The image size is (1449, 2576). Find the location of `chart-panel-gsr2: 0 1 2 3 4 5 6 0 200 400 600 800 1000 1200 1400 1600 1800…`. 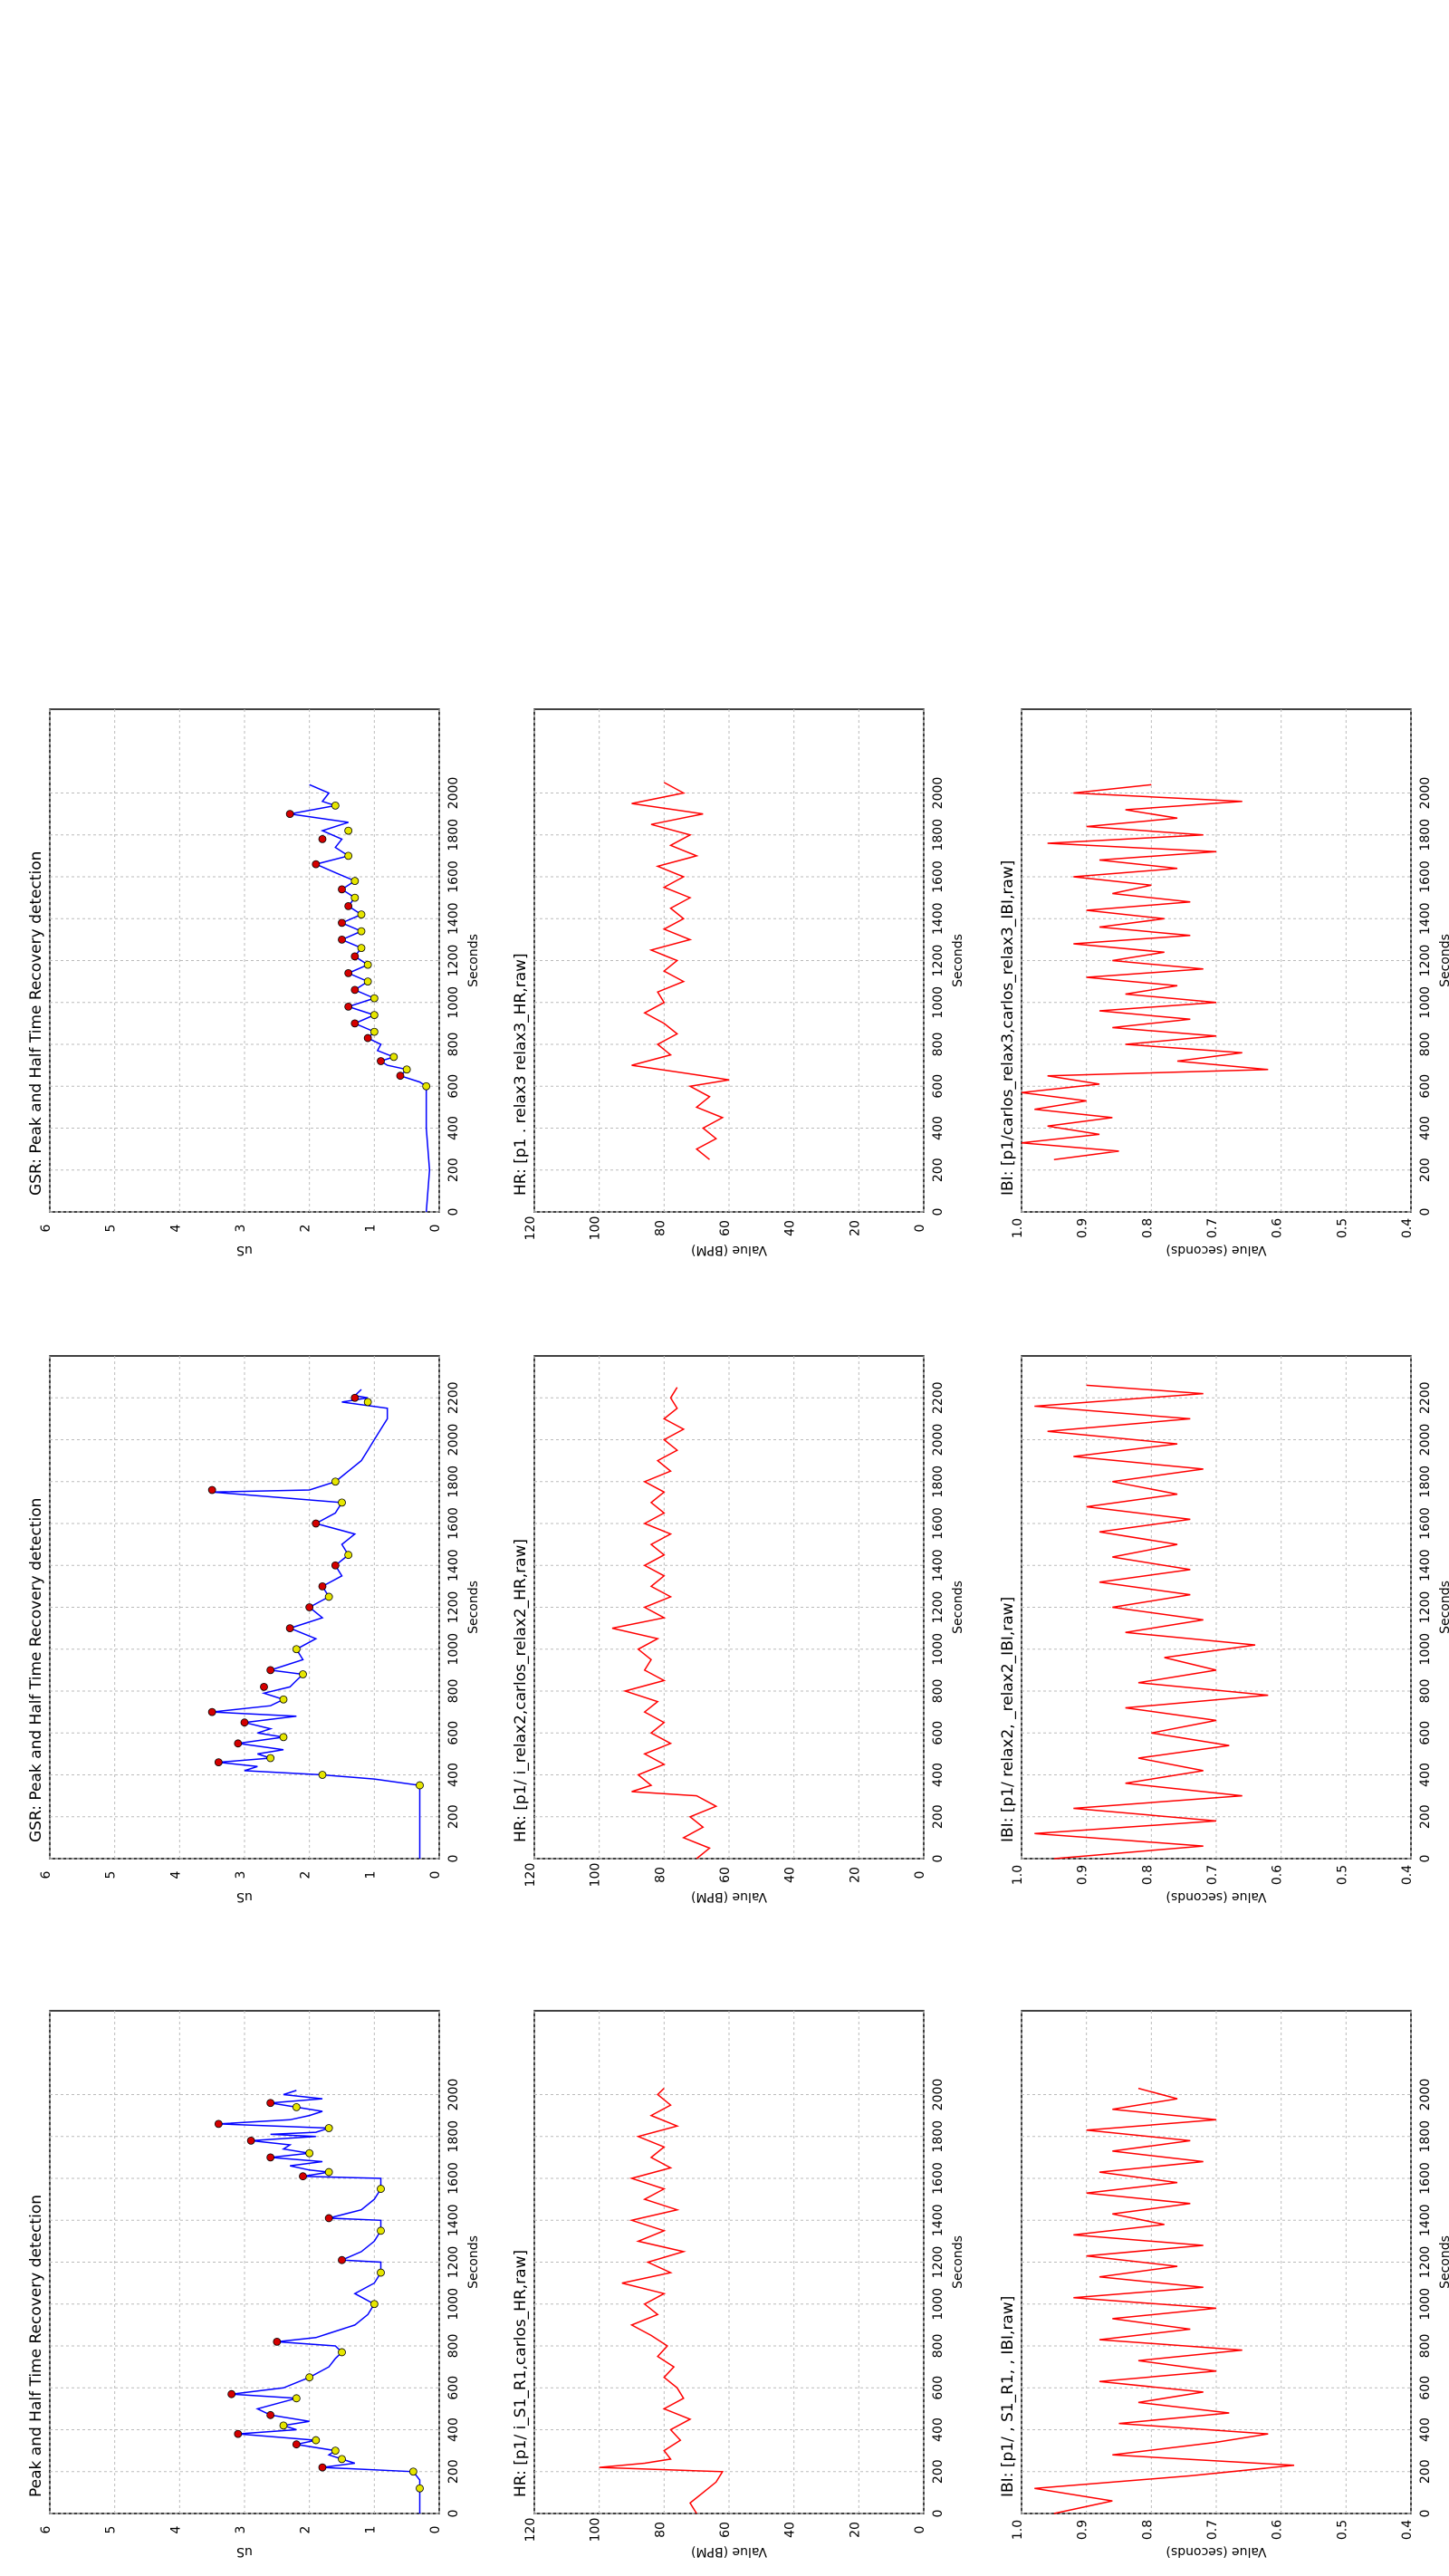

chart-panel-gsr2: 0 1 2 3 4 5 6 0 200 400 600 800 1000 1200 1400 1600 1800… is located at coordinates (254, 1629).